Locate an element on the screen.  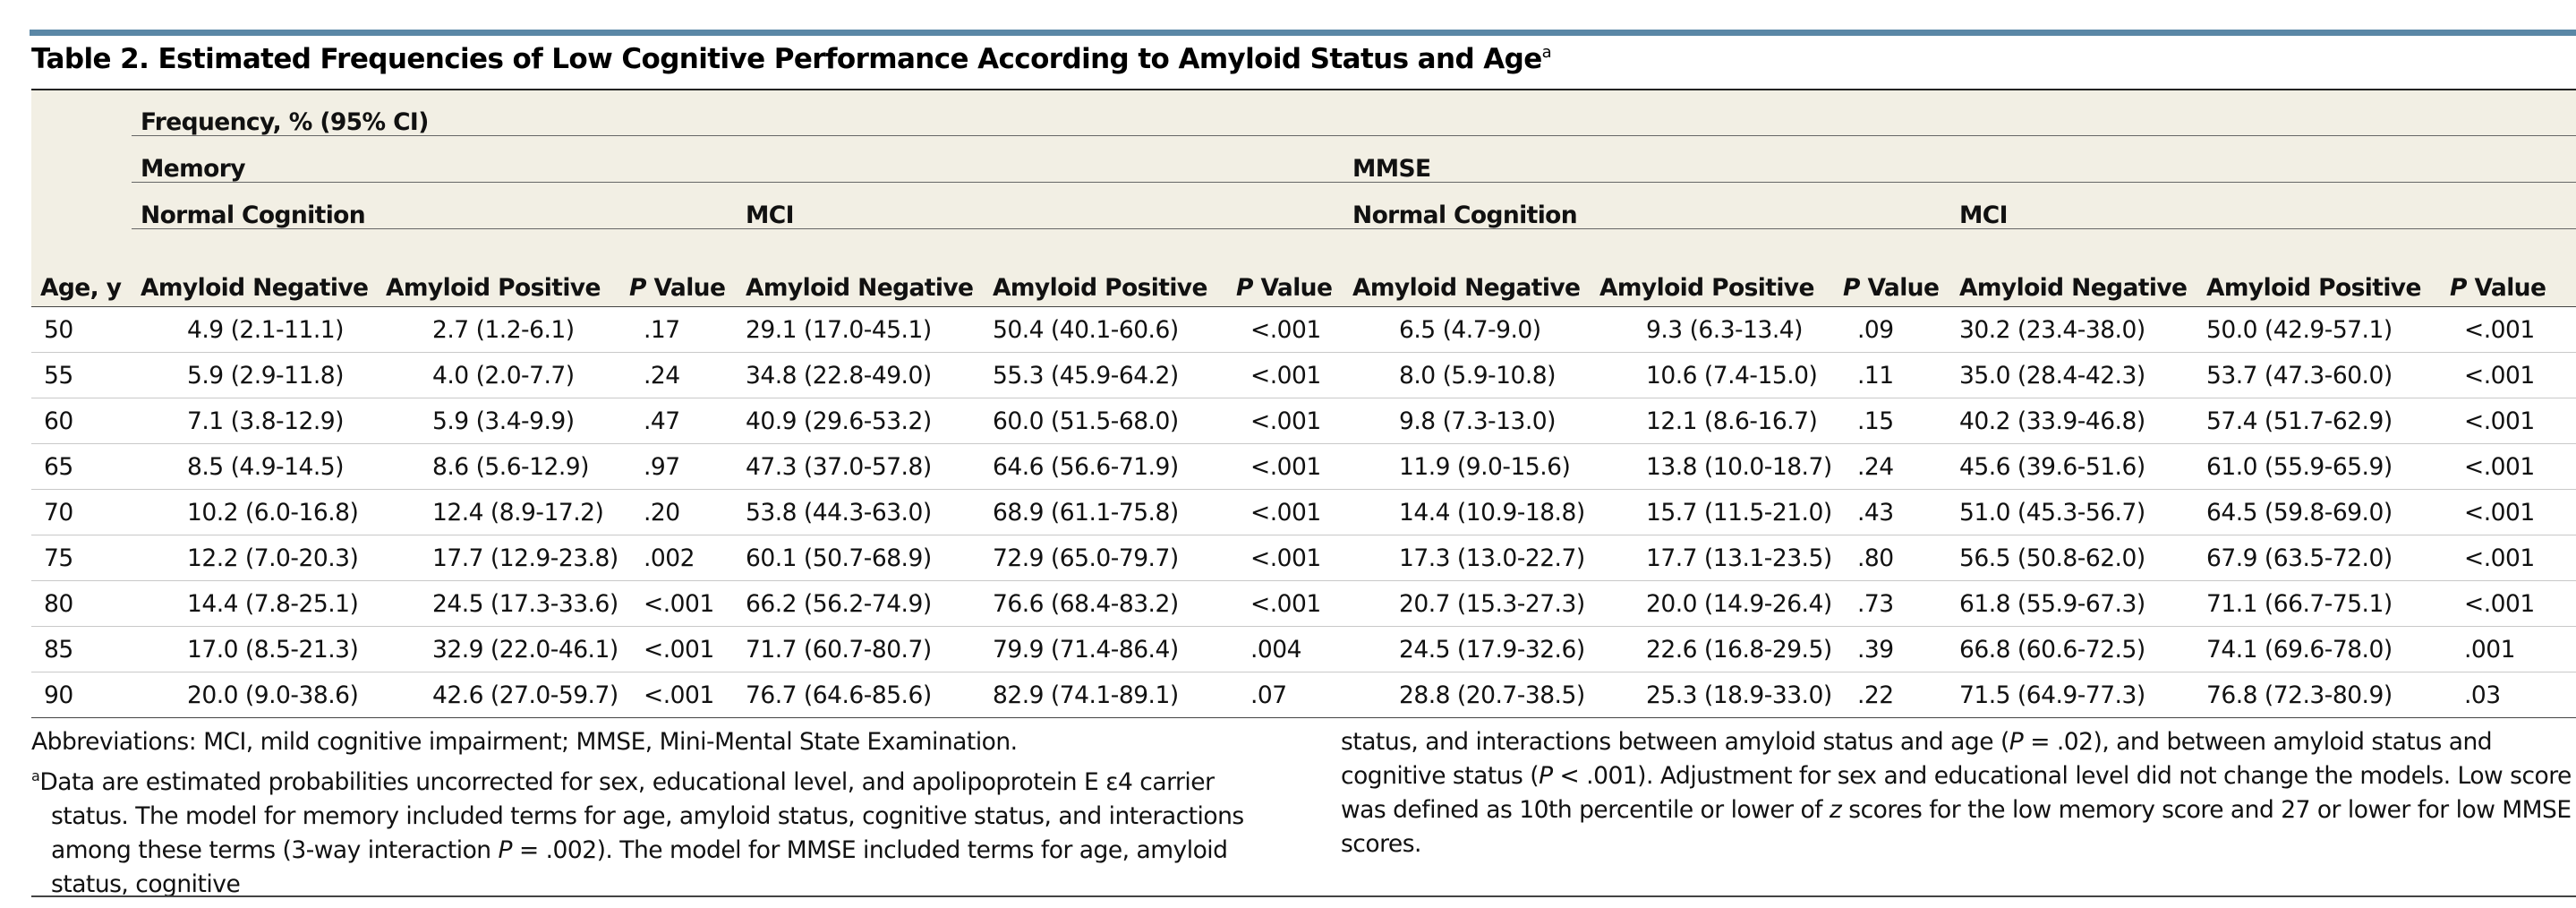
frequency-cell: 76.6 (68.4-83.2) is located at coordinates (1105, 603).